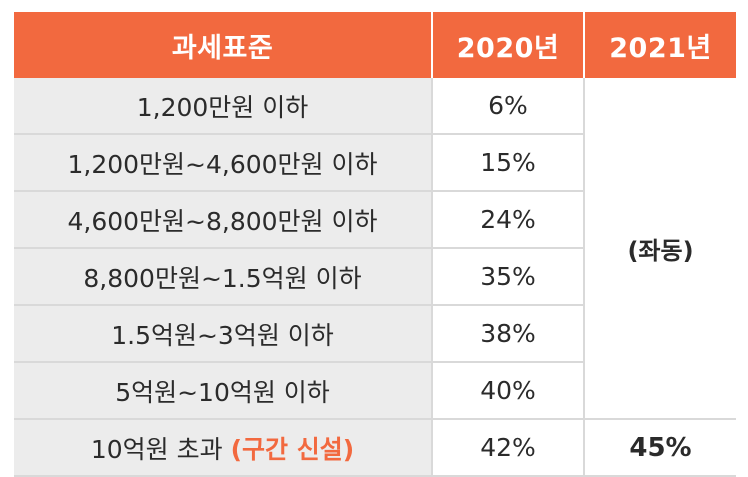 This screenshot has width=748, height=477. I want to click on table-row: 5억원~10억원 이하 40%, so click(375, 391).